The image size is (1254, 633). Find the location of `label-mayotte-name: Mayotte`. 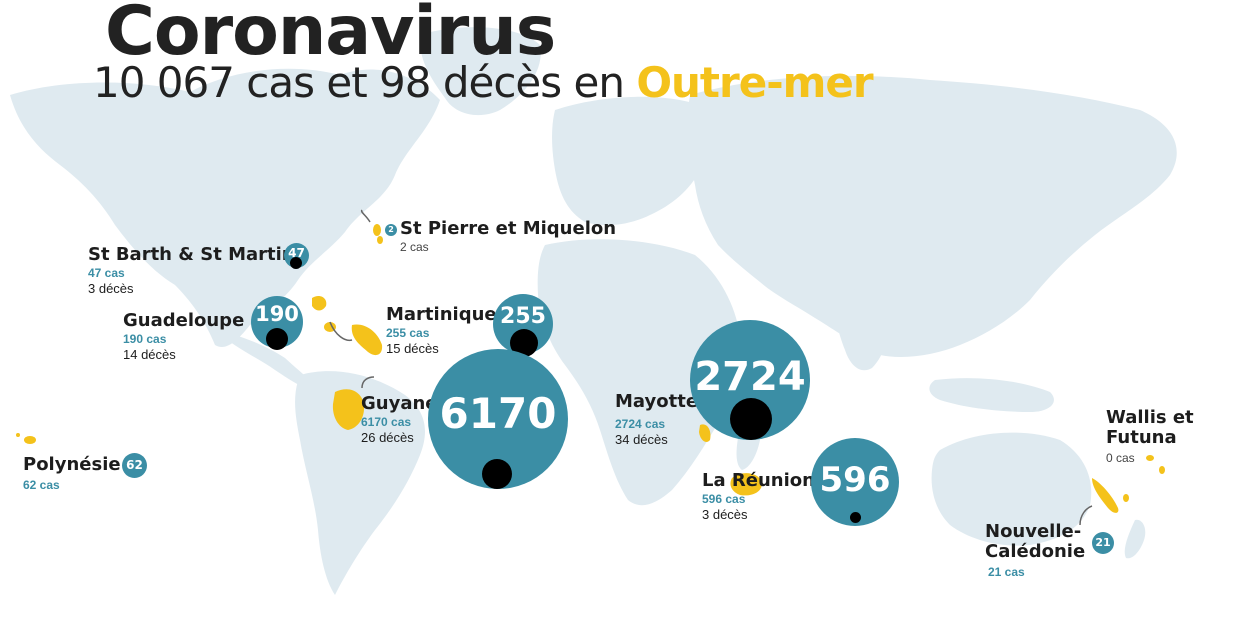

label-mayotte-name: Mayotte is located at coordinates (657, 401).